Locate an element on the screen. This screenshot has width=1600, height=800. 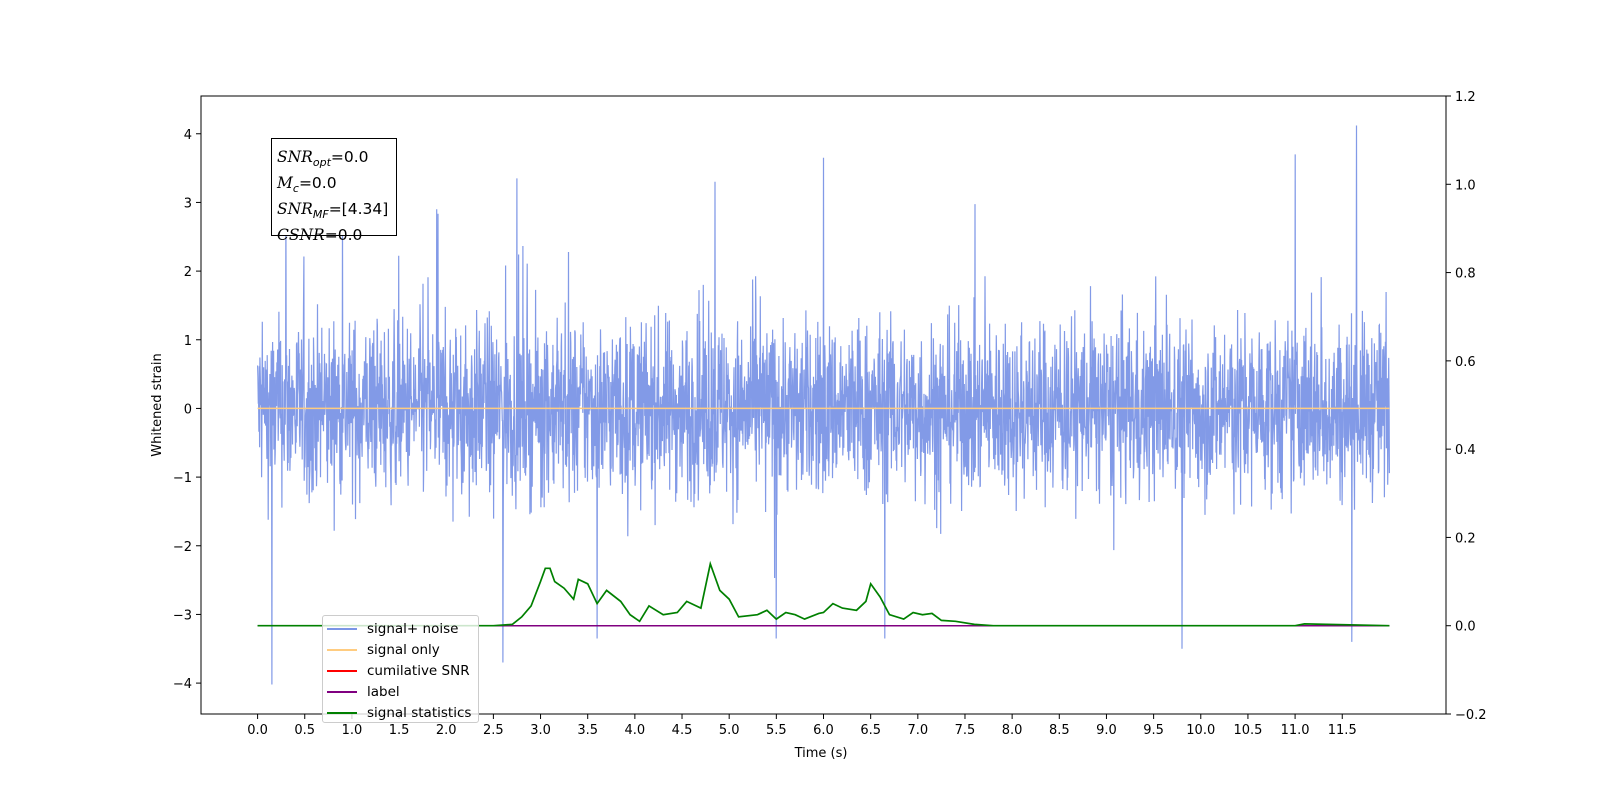
legend-item-signal-statistics: signal statistics is located at coordinates (402, 712).